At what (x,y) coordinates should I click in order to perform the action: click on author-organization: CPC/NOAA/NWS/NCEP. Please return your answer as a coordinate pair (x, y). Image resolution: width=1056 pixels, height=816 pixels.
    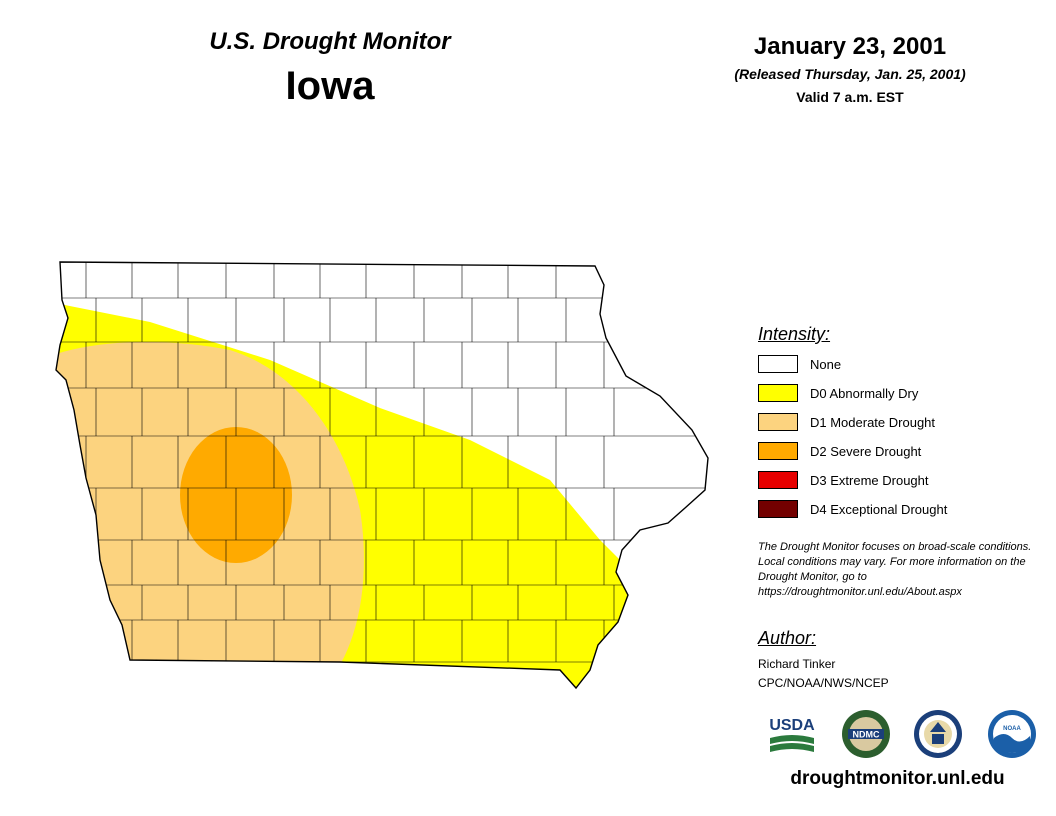
    Looking at the image, I should click on (823, 683).